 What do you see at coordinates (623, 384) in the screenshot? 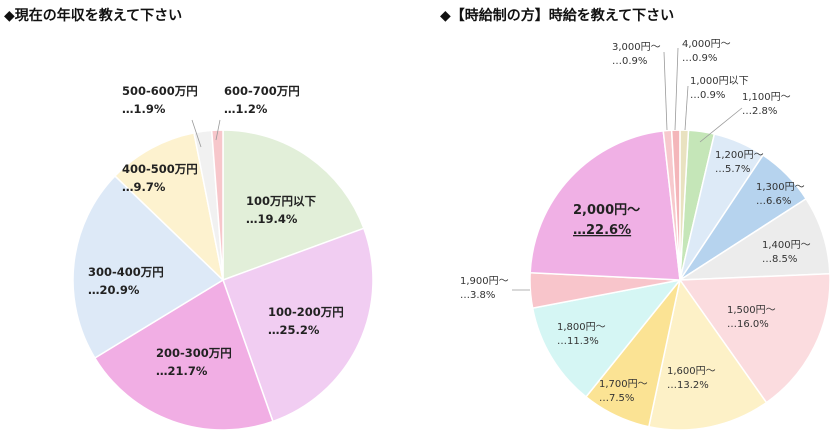
I see `slice-name-label: 1,700円～` at bounding box center [623, 384].